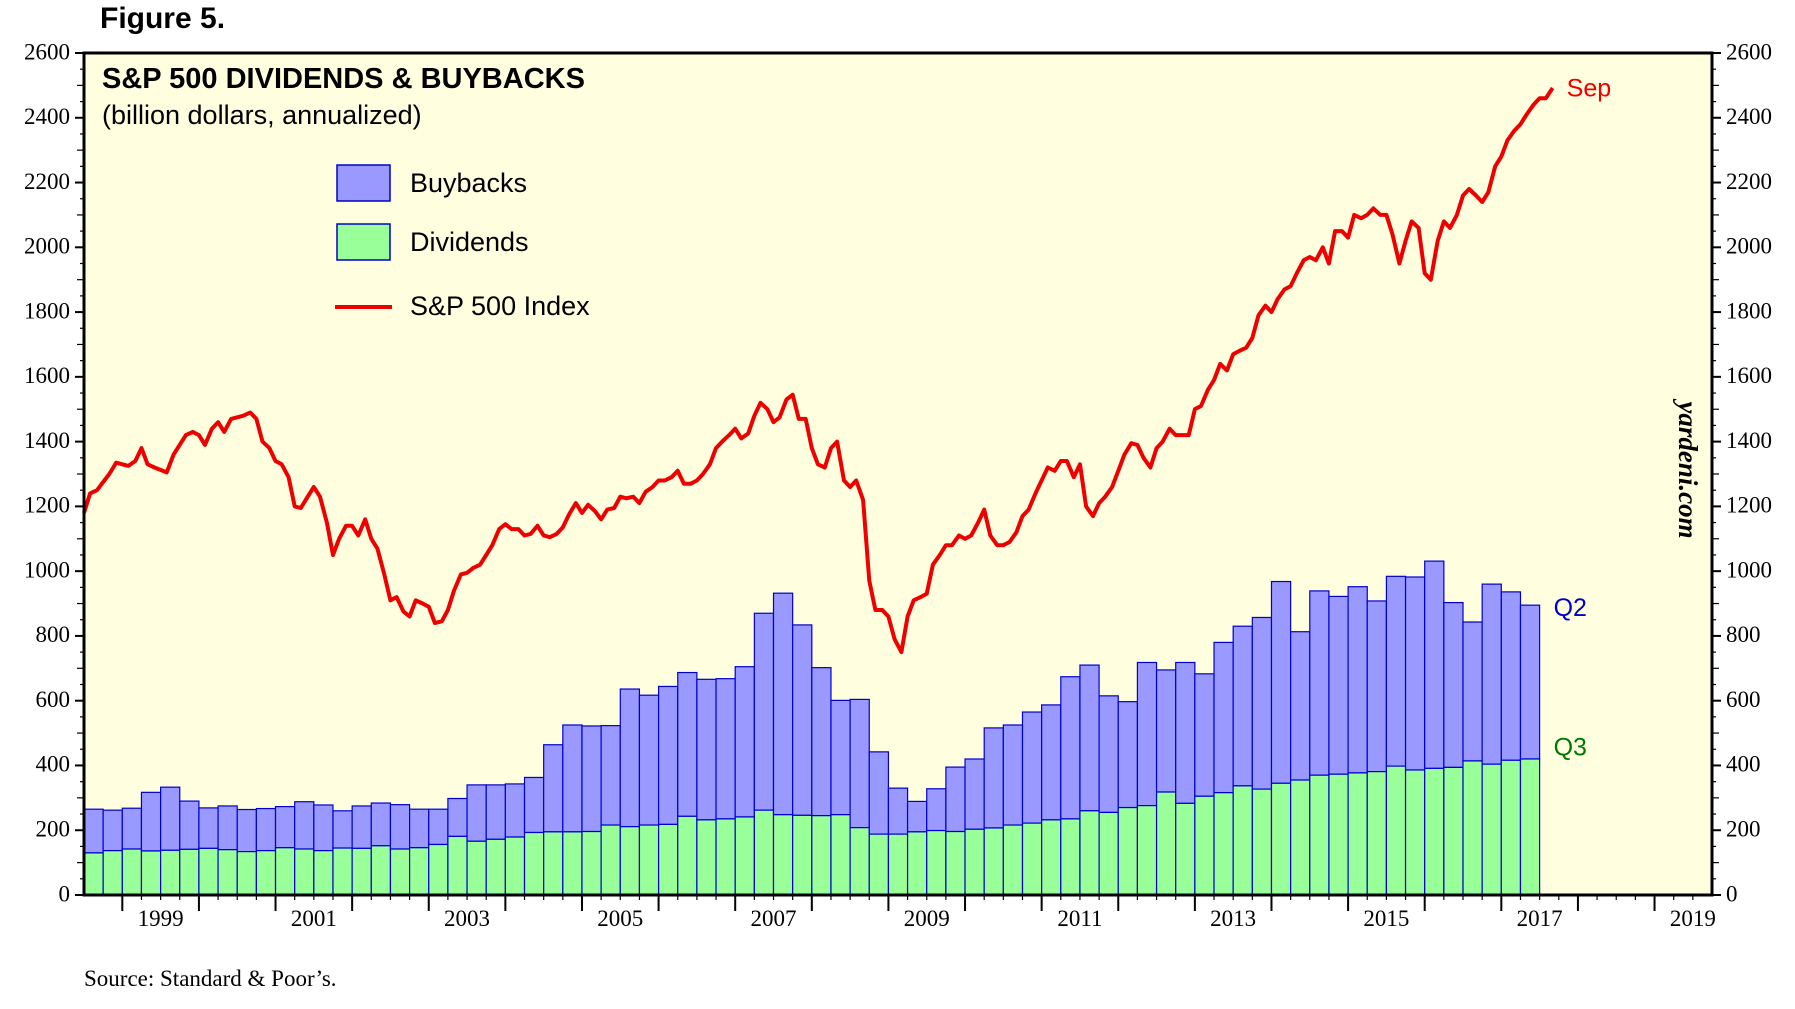 This screenshot has height=1009, width=1795. What do you see at coordinates (1749, 51) in the screenshot?
I see `y-tick-label-right: 2600` at bounding box center [1749, 51].